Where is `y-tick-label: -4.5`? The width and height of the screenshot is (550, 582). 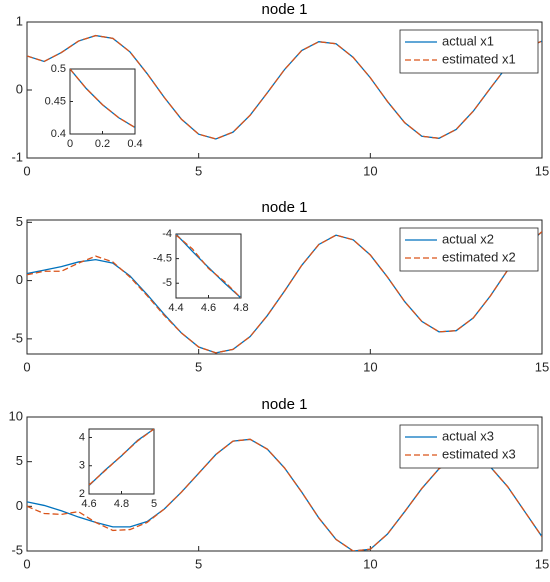
y-tick-label: -4.5 is located at coordinates (162, 259).